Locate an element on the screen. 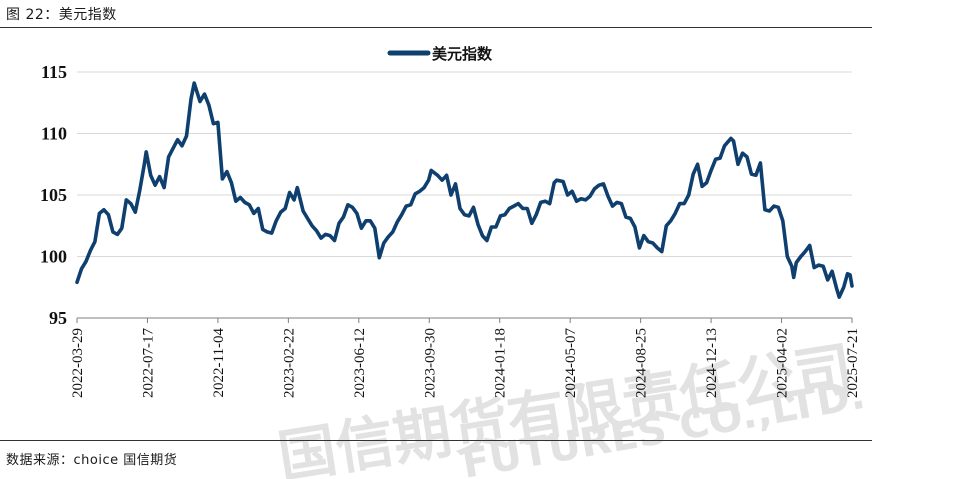 The image size is (960, 479). x-tick-label: 2025-07-21 is located at coordinates (853, 363).